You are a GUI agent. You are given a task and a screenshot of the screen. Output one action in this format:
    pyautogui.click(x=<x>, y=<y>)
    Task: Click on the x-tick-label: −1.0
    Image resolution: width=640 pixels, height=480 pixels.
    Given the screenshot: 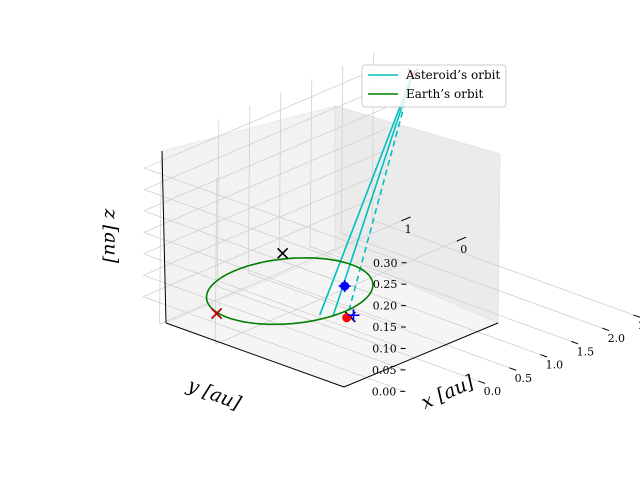 What is the action you would take?
    pyautogui.click(x=6, y=1)
    